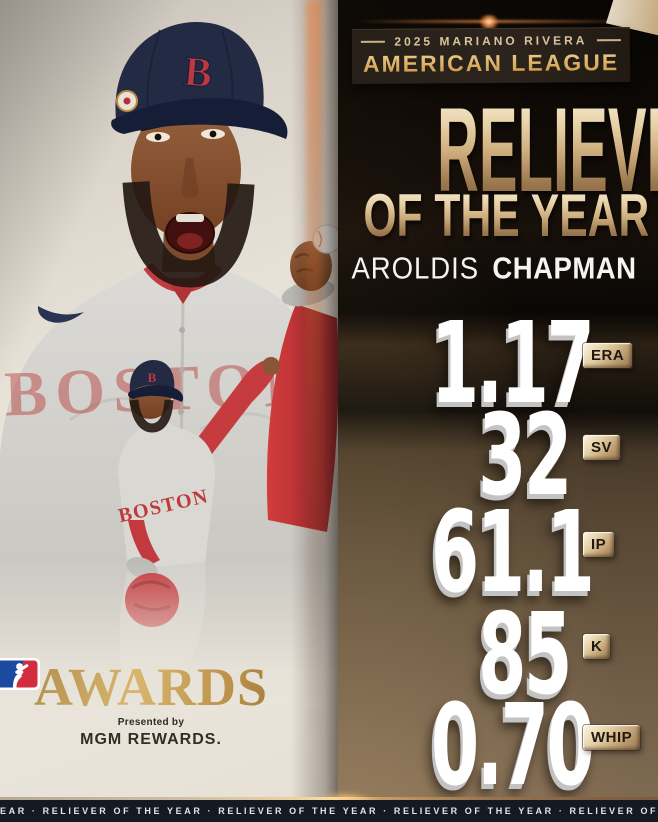 The width and height of the screenshot is (658, 822). What do you see at coordinates (151, 722) in the screenshot?
I see `presented-by-label: Presented by` at bounding box center [151, 722].